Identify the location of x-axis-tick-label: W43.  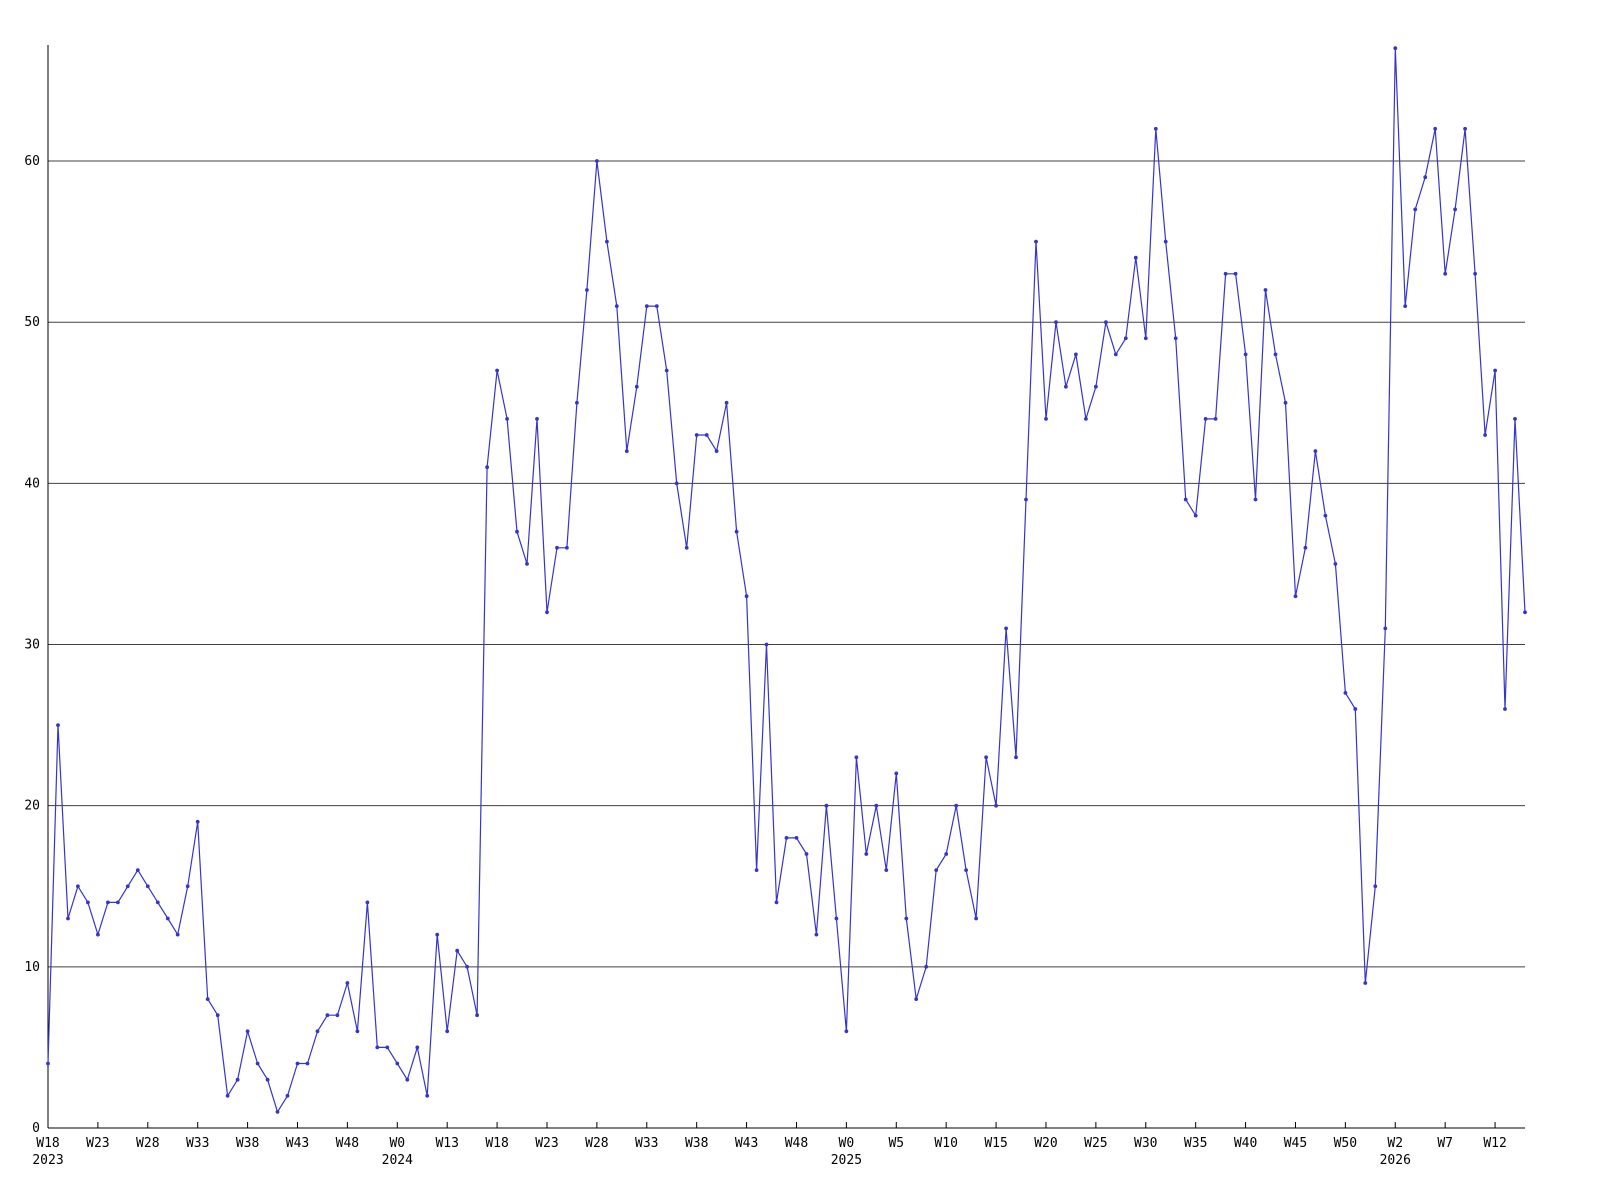
(746, 1143).